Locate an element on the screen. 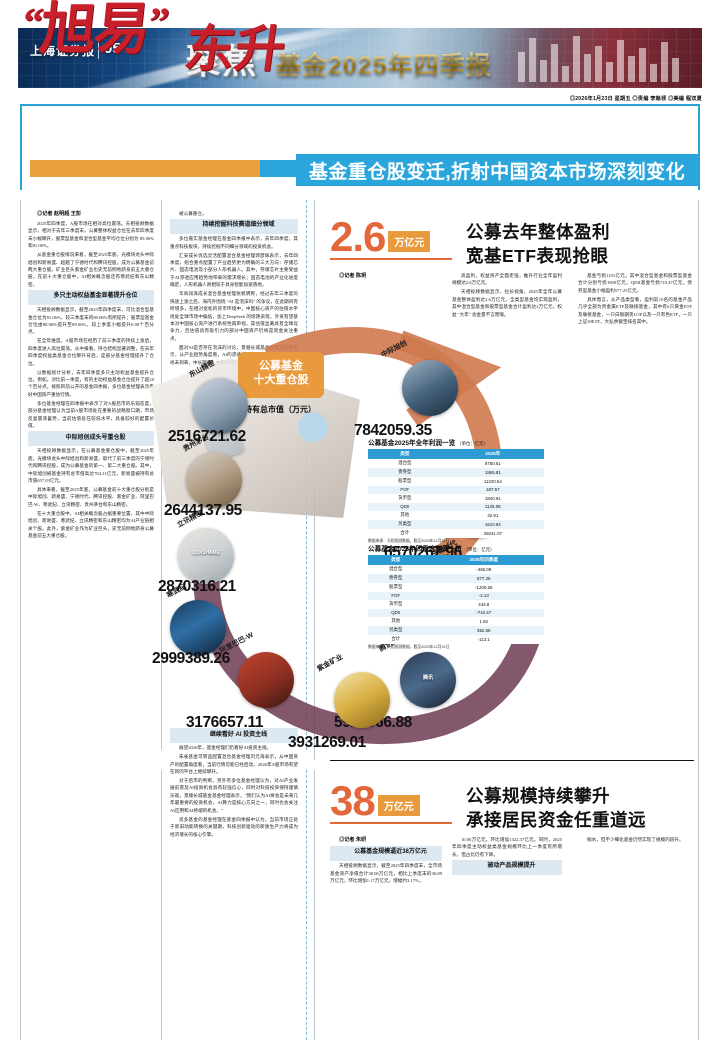  node-value: 2516721.62 is located at coordinates (207, 436).